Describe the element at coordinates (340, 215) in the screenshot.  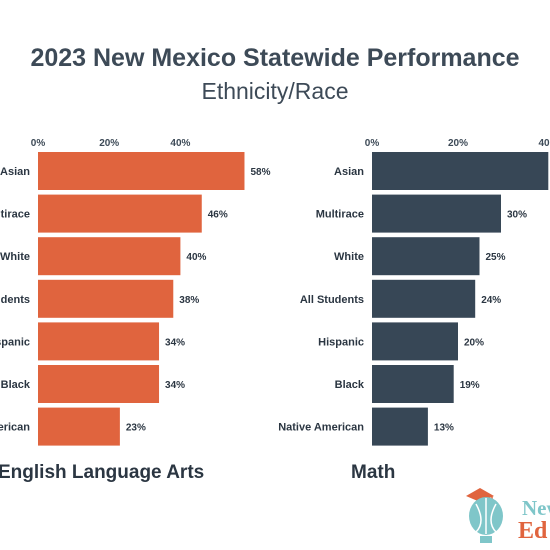
I see `math-category-label: Multirace` at that location.